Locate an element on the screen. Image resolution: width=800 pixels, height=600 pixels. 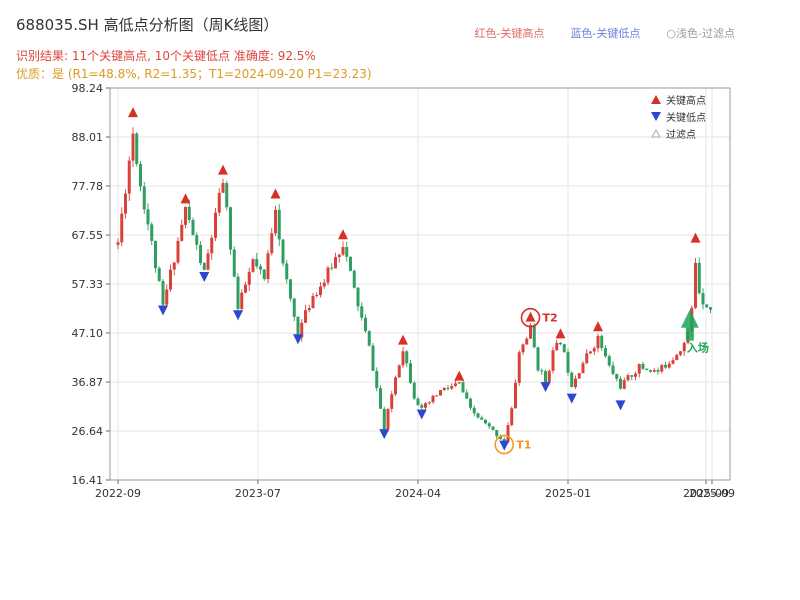
entry-label: 入场 is located at coordinates (698, 348).